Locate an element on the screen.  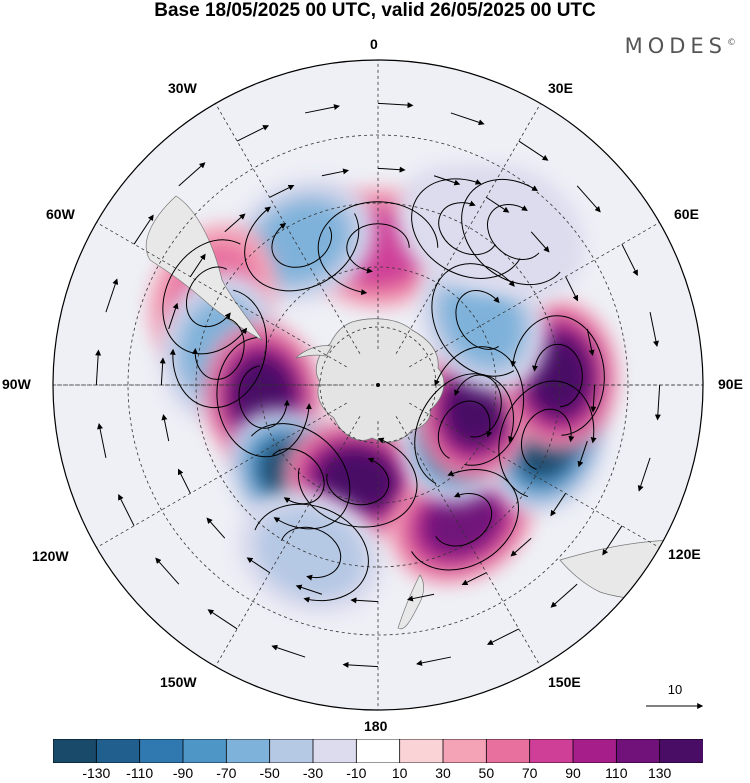
colorbar-label: 10 is located at coordinates (399, 773).